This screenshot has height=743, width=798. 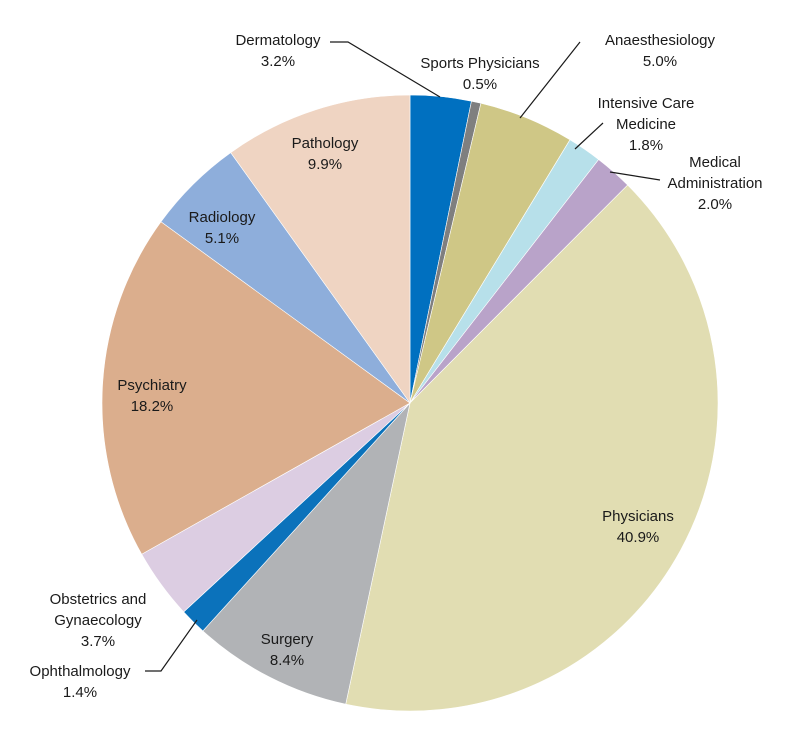 I want to click on slice-name-psychiatry: Psychiatry, so click(x=152, y=385).